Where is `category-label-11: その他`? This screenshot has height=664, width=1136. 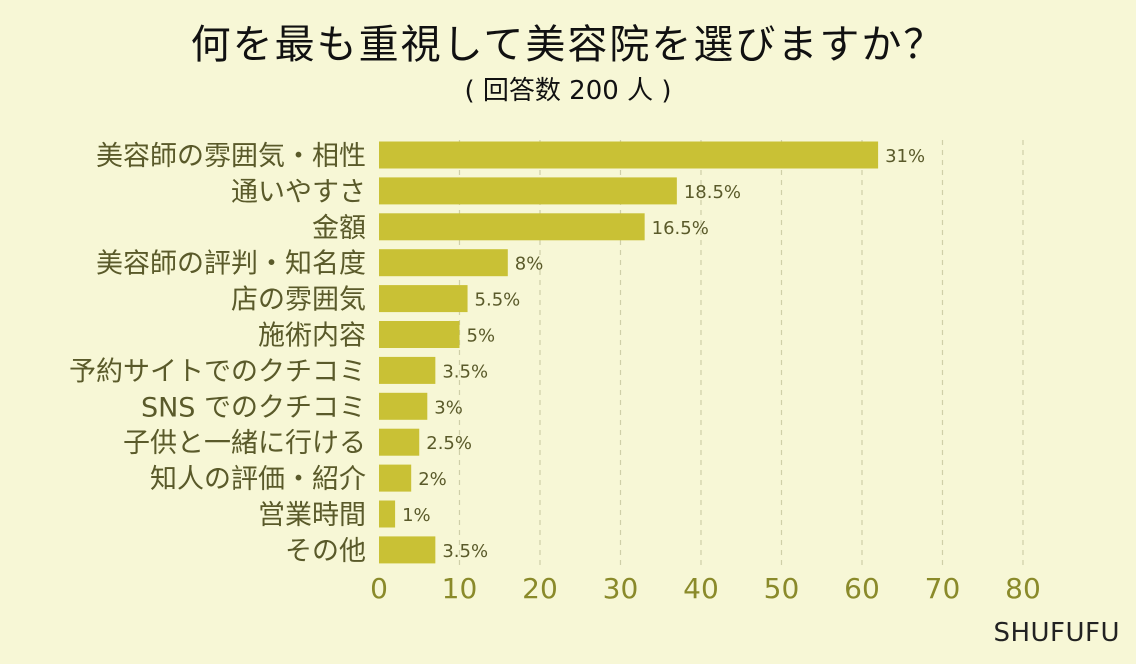 category-label-11: その他 is located at coordinates (325, 551).